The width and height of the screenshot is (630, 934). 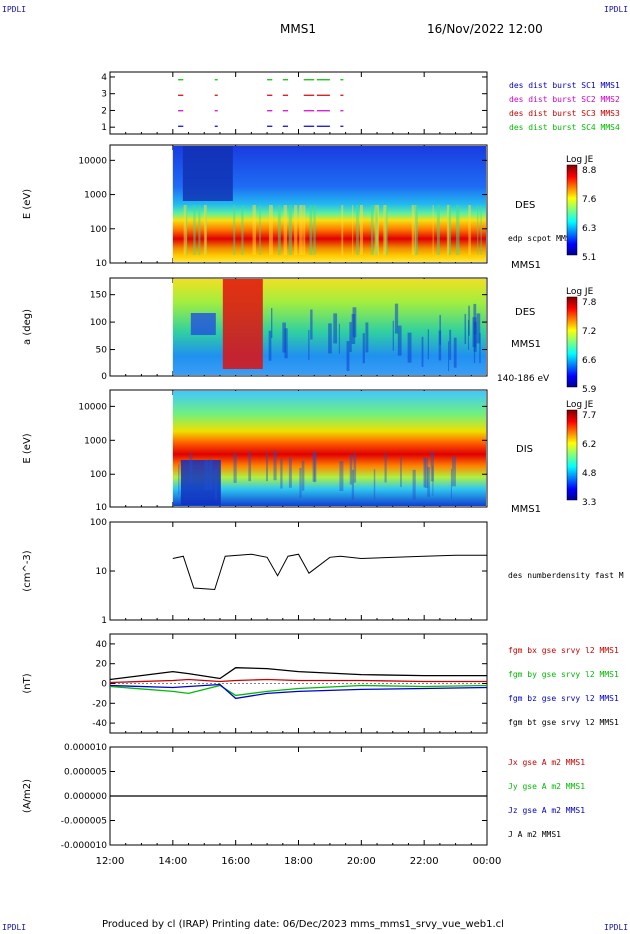 What do you see at coordinates (589, 445) in the screenshot?
I see `colorbar-tick-label: 6.2` at bounding box center [589, 445].